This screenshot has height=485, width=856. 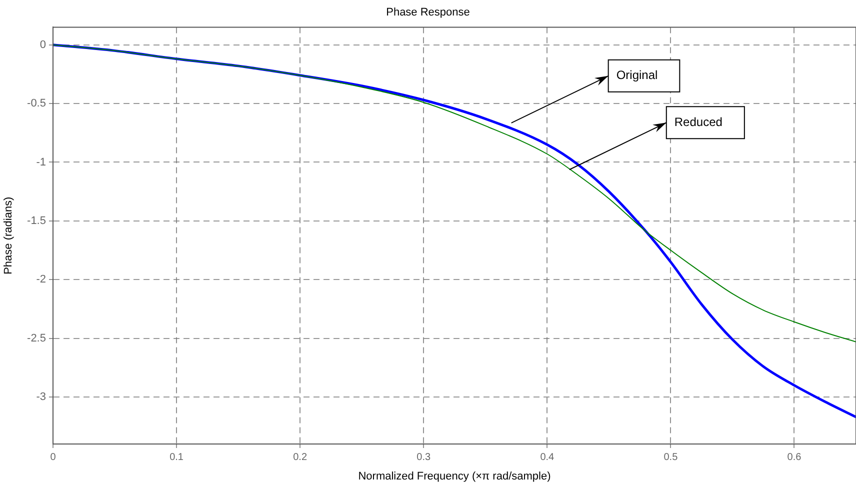 What do you see at coordinates (53, 457) in the screenshot?
I see `x-tick-label: 0` at bounding box center [53, 457].